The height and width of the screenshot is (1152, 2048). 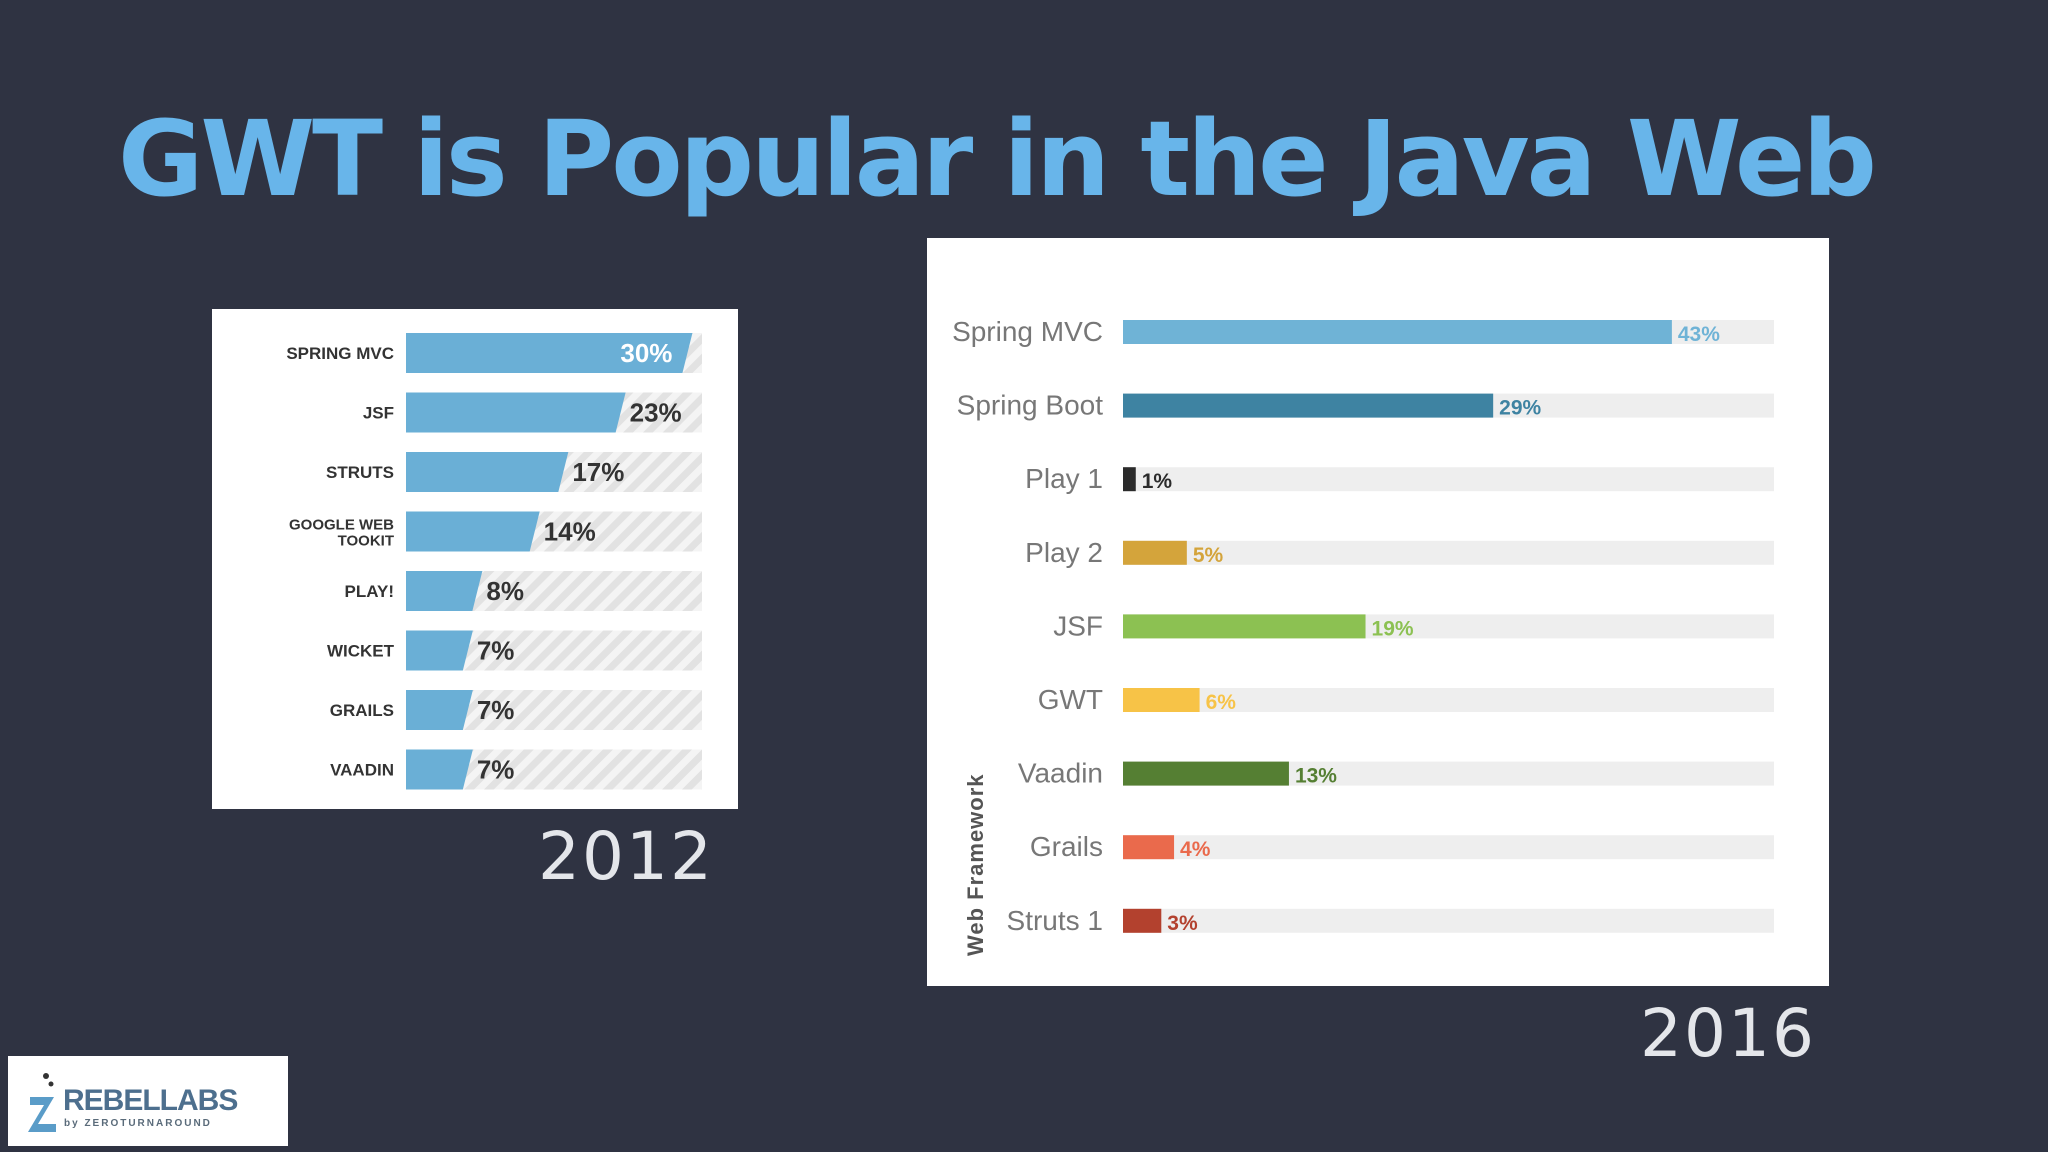 I want to click on value-label-2016: 29%, so click(x=1520, y=408).